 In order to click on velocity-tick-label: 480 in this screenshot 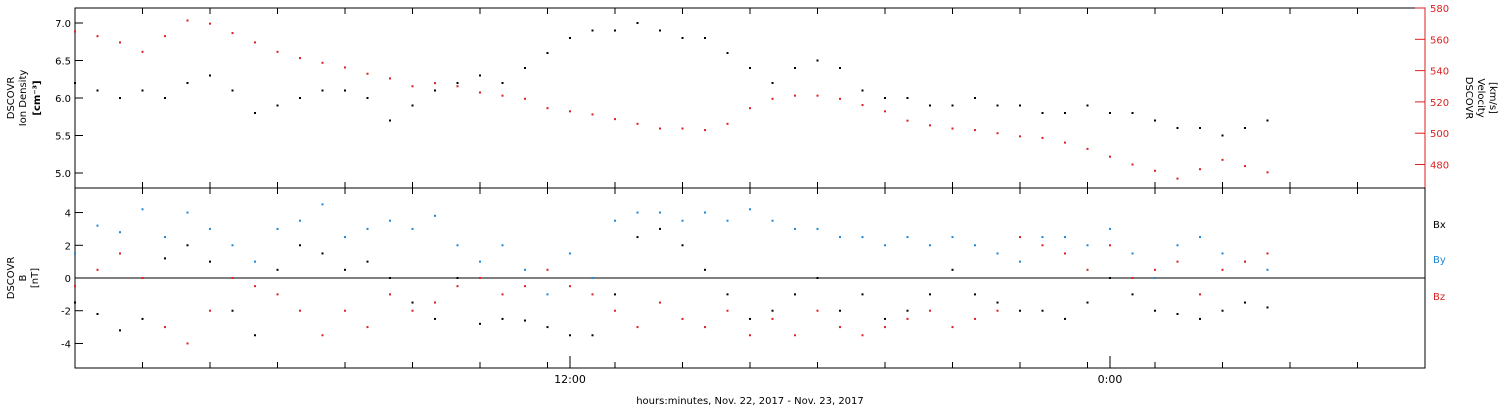, I will do `click(1439, 166)`.